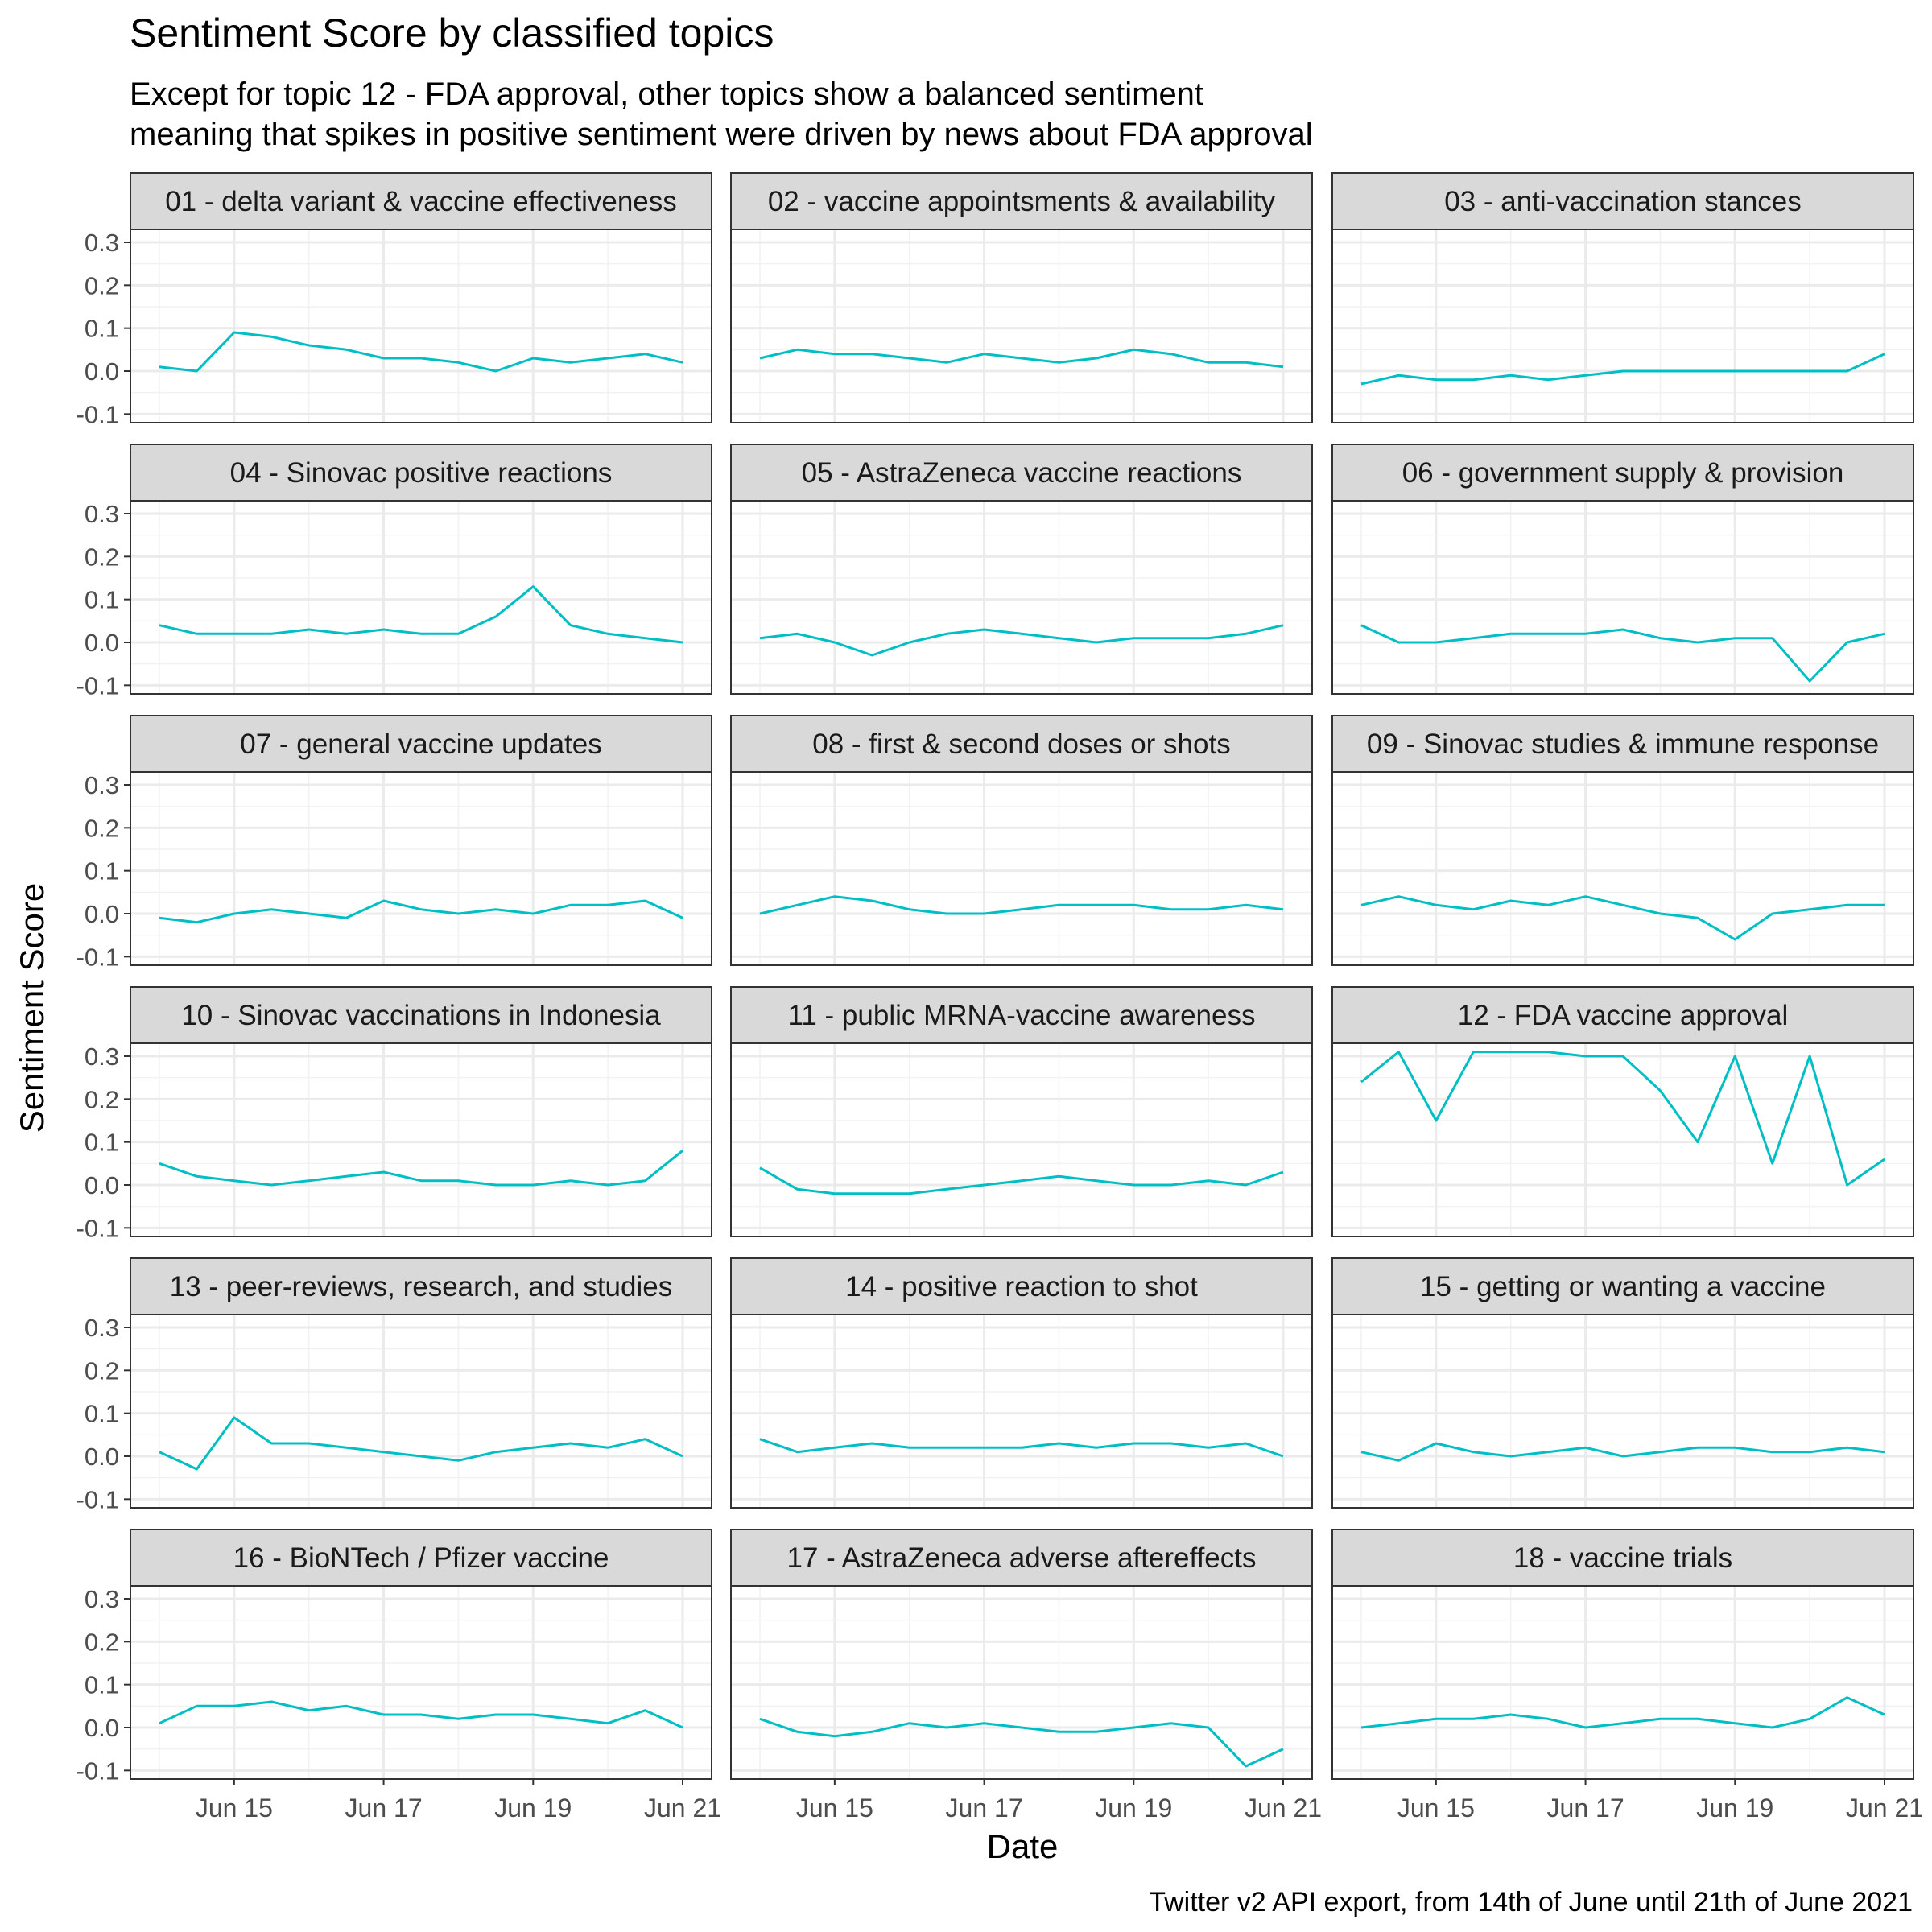  Describe the element at coordinates (421, 1558) in the screenshot. I see `facet-strip-label: 16 - BioNTech / Pfizer vaccine` at that location.